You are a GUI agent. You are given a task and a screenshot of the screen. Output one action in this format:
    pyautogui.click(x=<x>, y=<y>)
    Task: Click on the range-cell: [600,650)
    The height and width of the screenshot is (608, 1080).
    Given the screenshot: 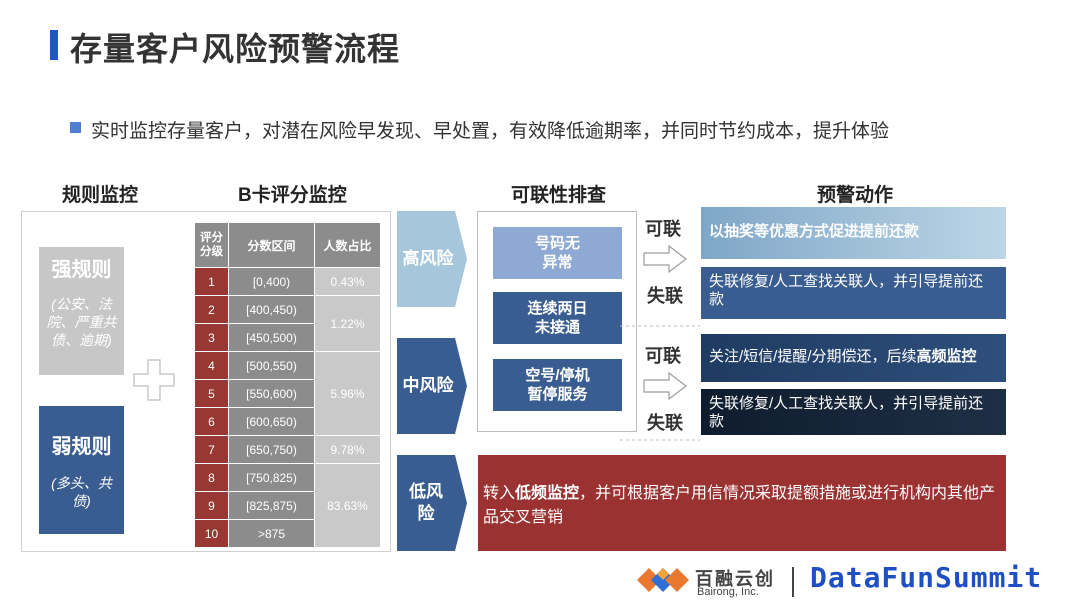 What is the action you would take?
    pyautogui.click(x=271, y=421)
    